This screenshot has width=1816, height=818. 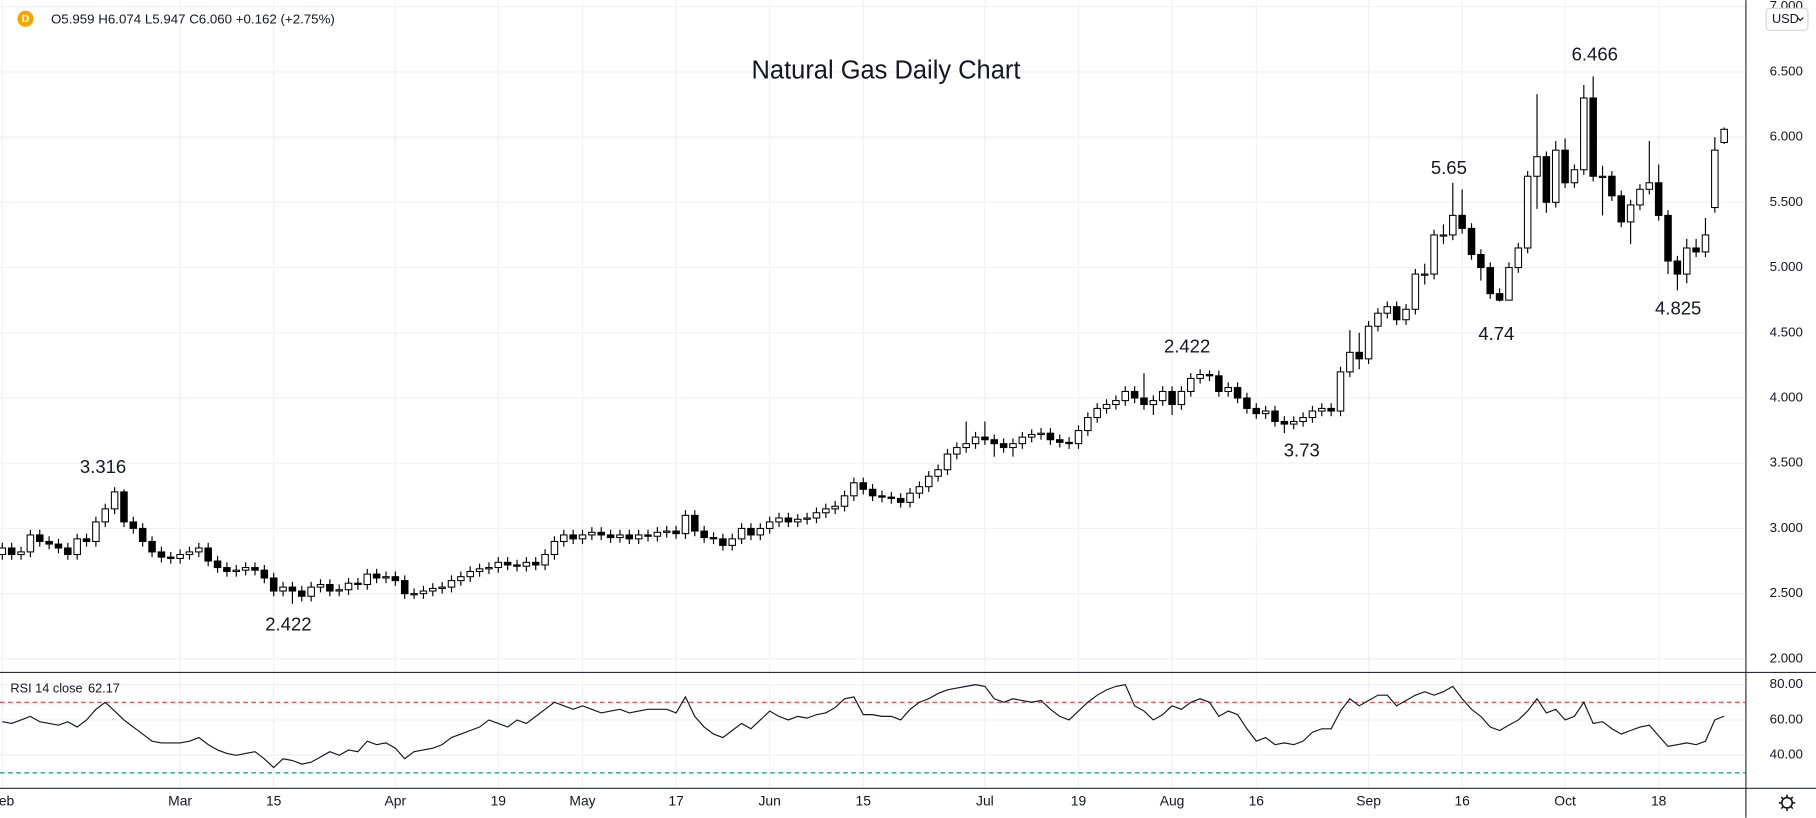 I want to click on settings-icon, so click(x=1787, y=802).